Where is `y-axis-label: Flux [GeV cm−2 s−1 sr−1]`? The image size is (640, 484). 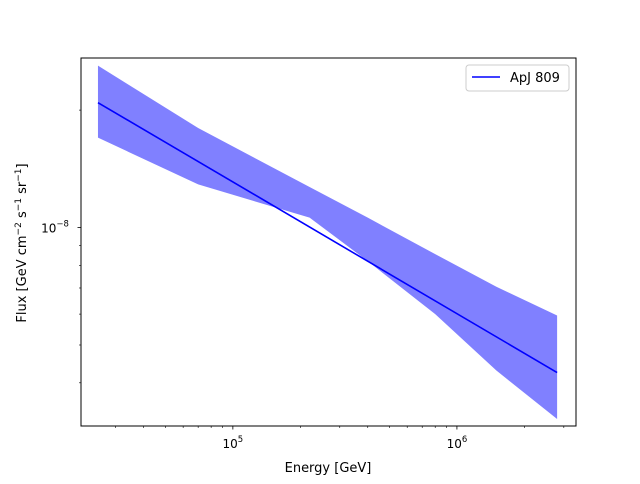
y-axis-label: Flux [GeV cm−2 s−1 sr−1] is located at coordinates (22, 242).